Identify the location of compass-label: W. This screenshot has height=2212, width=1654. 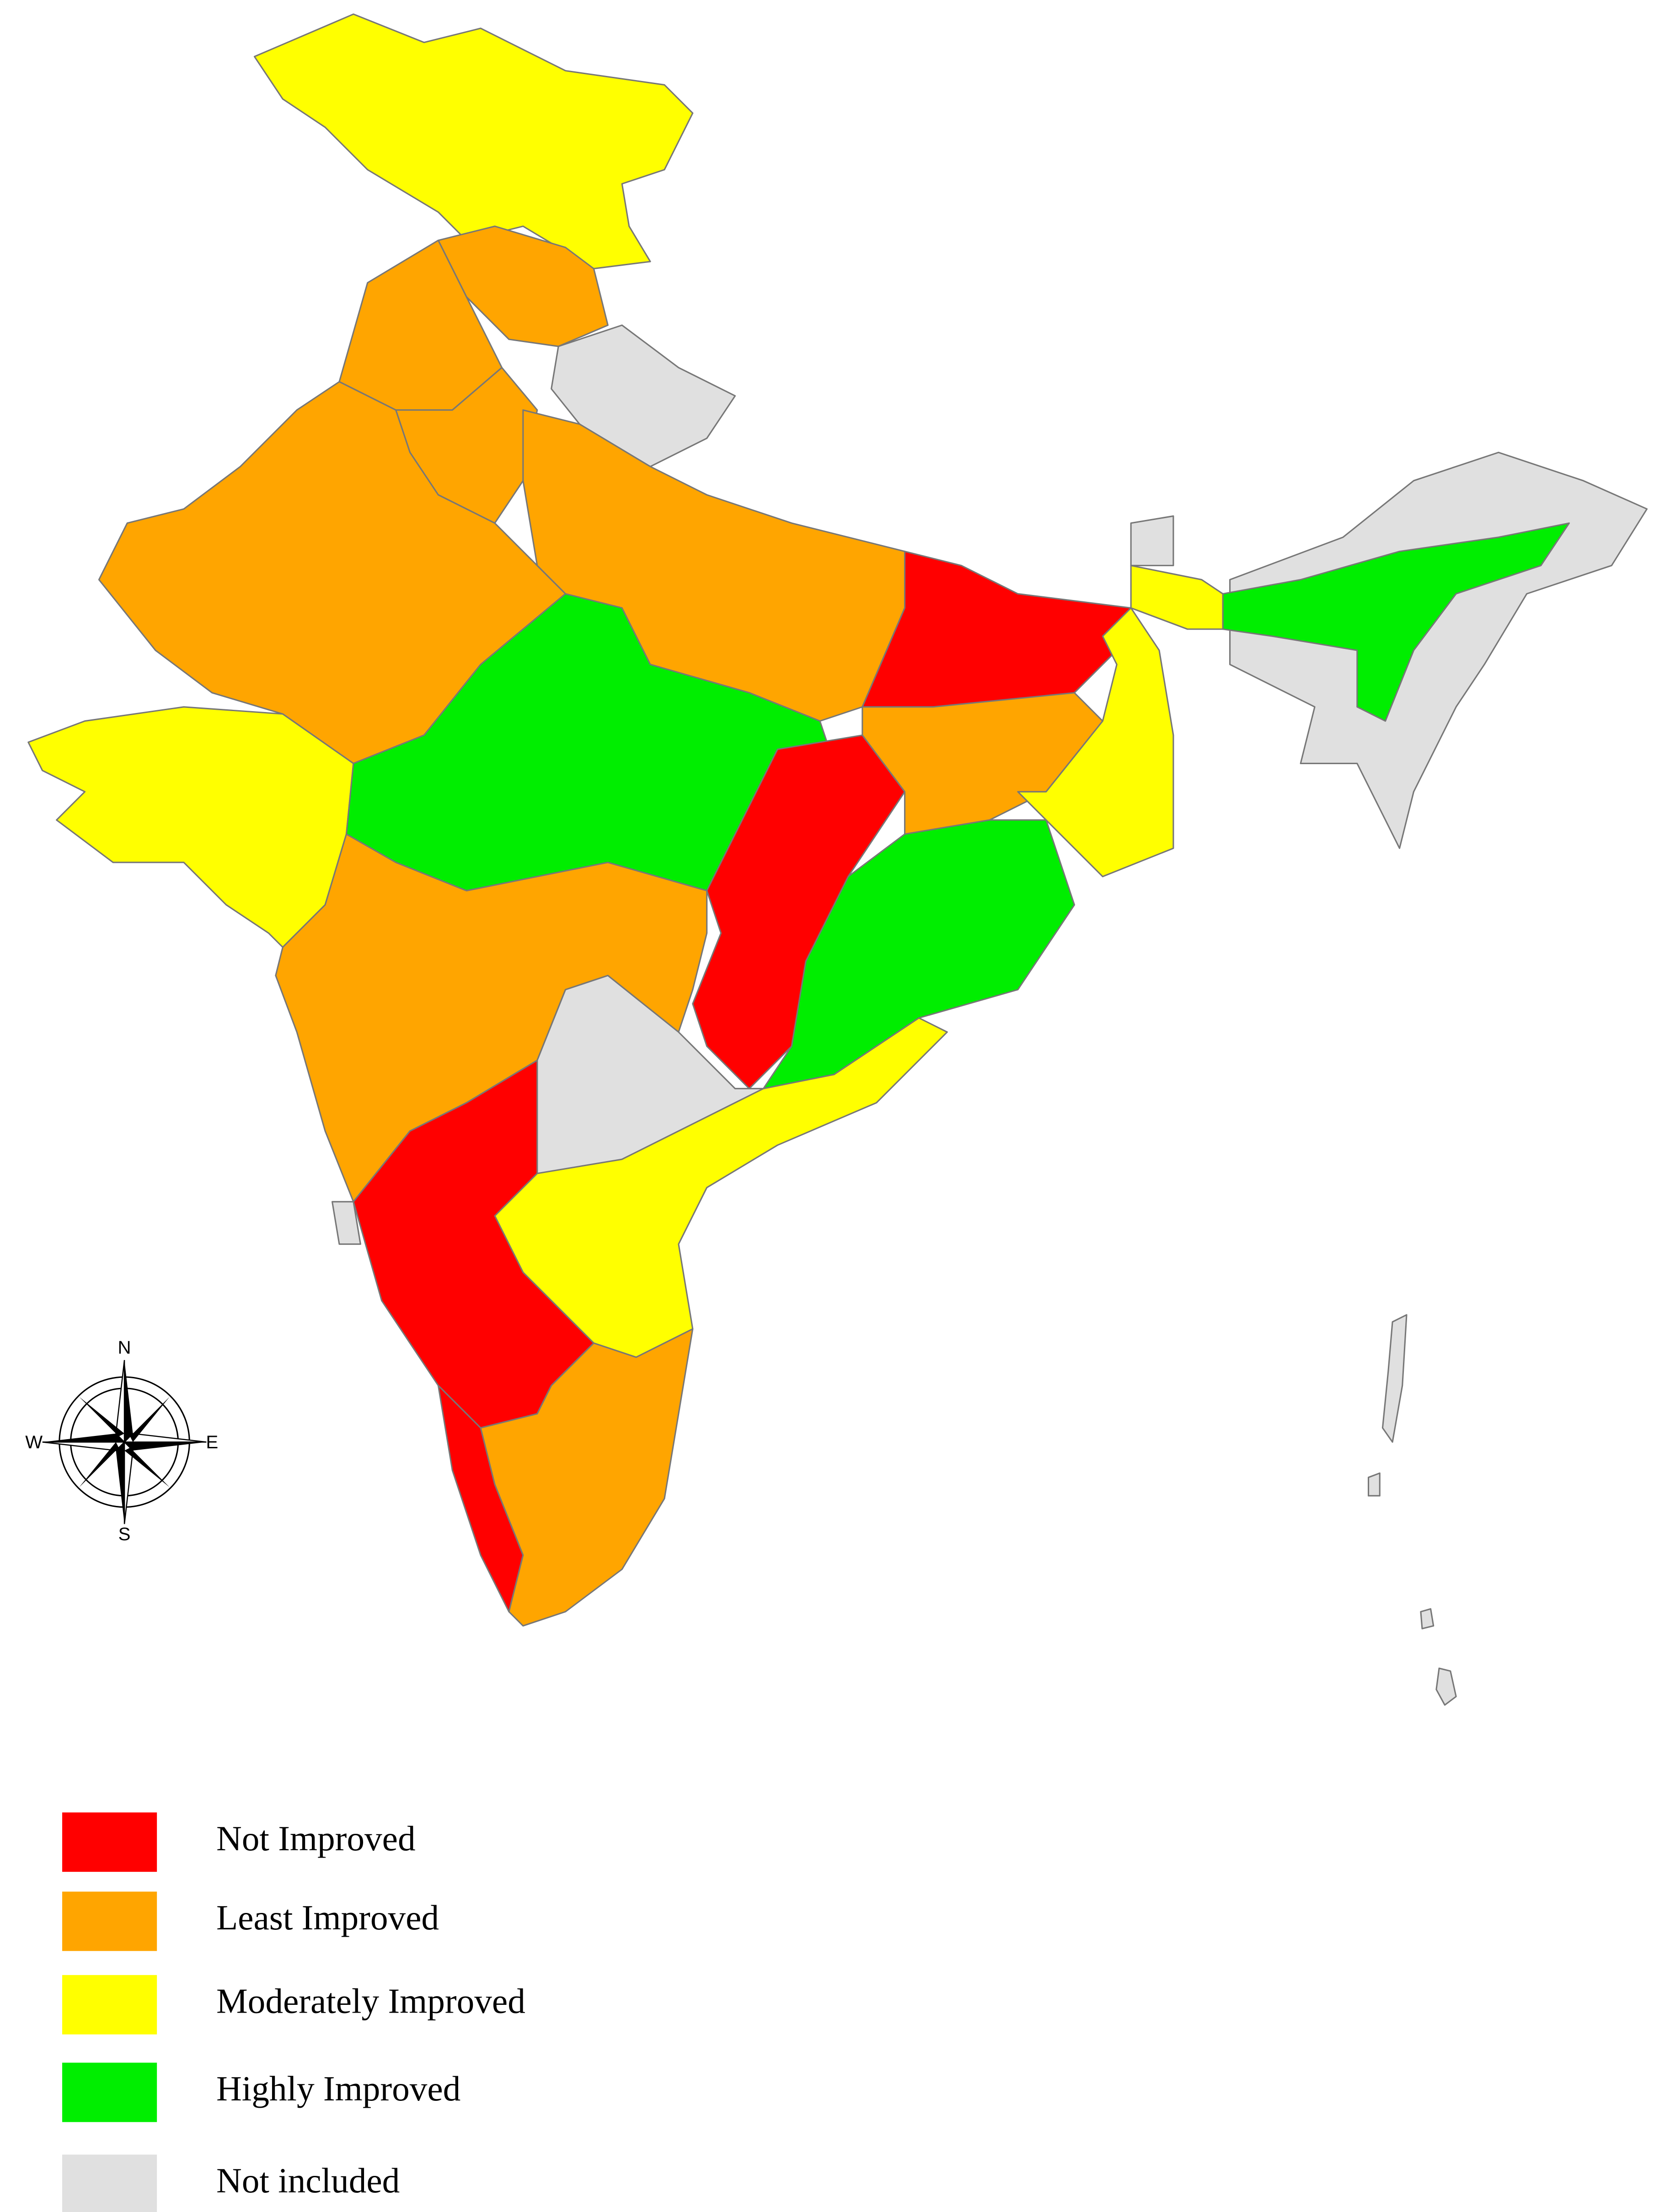
(34, 1442).